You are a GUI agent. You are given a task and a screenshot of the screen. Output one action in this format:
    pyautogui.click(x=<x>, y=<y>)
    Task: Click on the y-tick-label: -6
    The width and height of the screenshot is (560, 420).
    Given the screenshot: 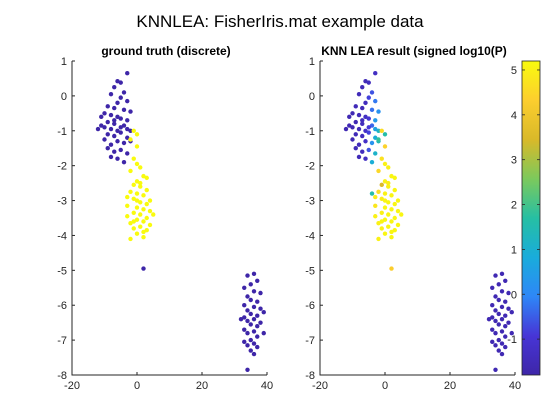 What is the action you would take?
    pyautogui.click(x=62, y=306)
    